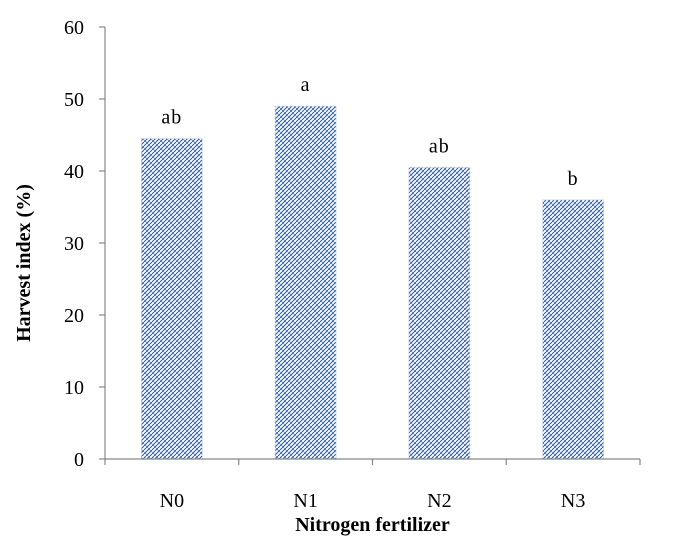  Describe the element at coordinates (573, 329) in the screenshot. I see `bar-n3` at that location.